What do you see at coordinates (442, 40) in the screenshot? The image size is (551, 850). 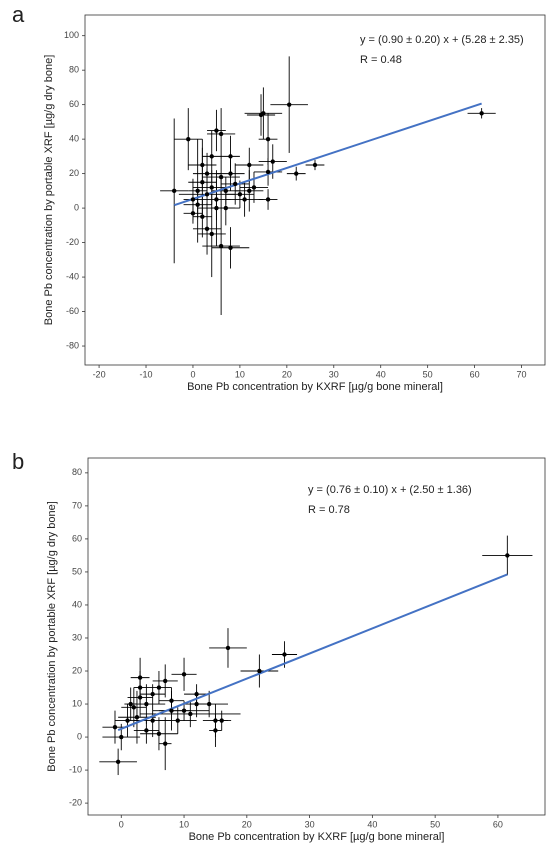 I see `annotation: y = (0.90 ± 0.20) x + (5.28 ± 2.35)` at bounding box center [442, 40].